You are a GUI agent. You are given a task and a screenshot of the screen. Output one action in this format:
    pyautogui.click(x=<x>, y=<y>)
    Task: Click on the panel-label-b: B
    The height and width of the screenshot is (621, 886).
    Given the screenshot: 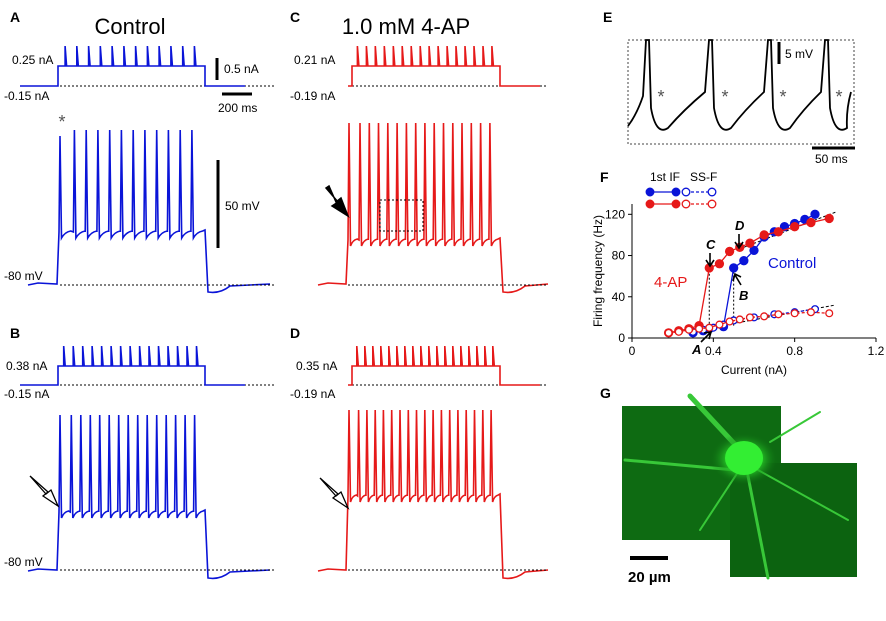 What is the action you would take?
    pyautogui.click(x=15, y=333)
    